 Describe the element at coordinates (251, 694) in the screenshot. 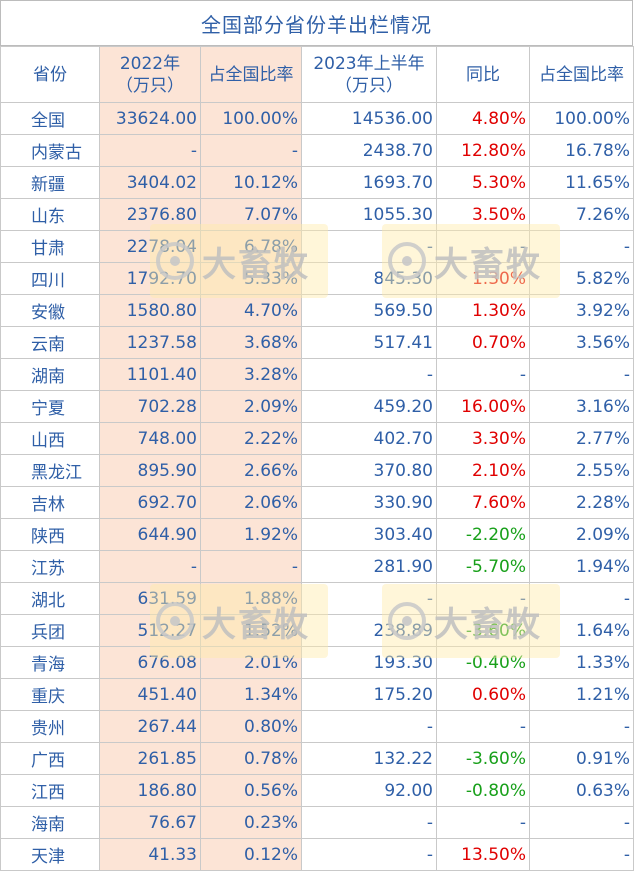

I see `cell-share-2022: 1.34%` at that location.